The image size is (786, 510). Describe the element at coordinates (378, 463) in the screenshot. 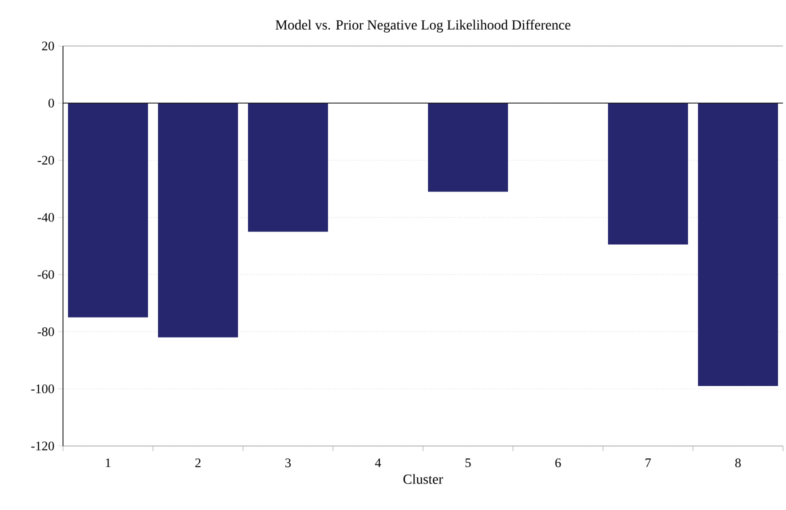

I see `x-tick-label: 4` at that location.